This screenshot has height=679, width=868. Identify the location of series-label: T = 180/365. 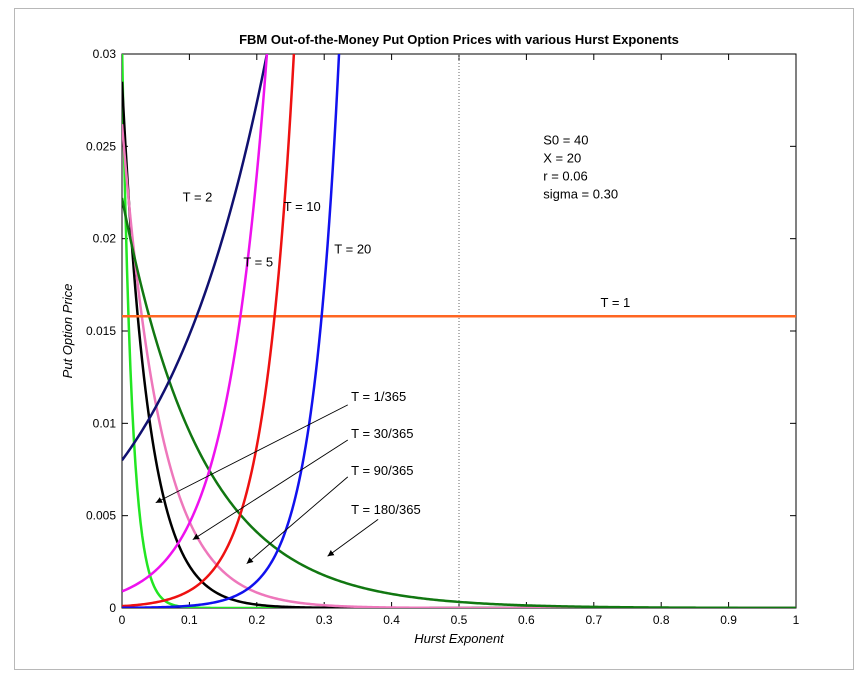
(386, 509).